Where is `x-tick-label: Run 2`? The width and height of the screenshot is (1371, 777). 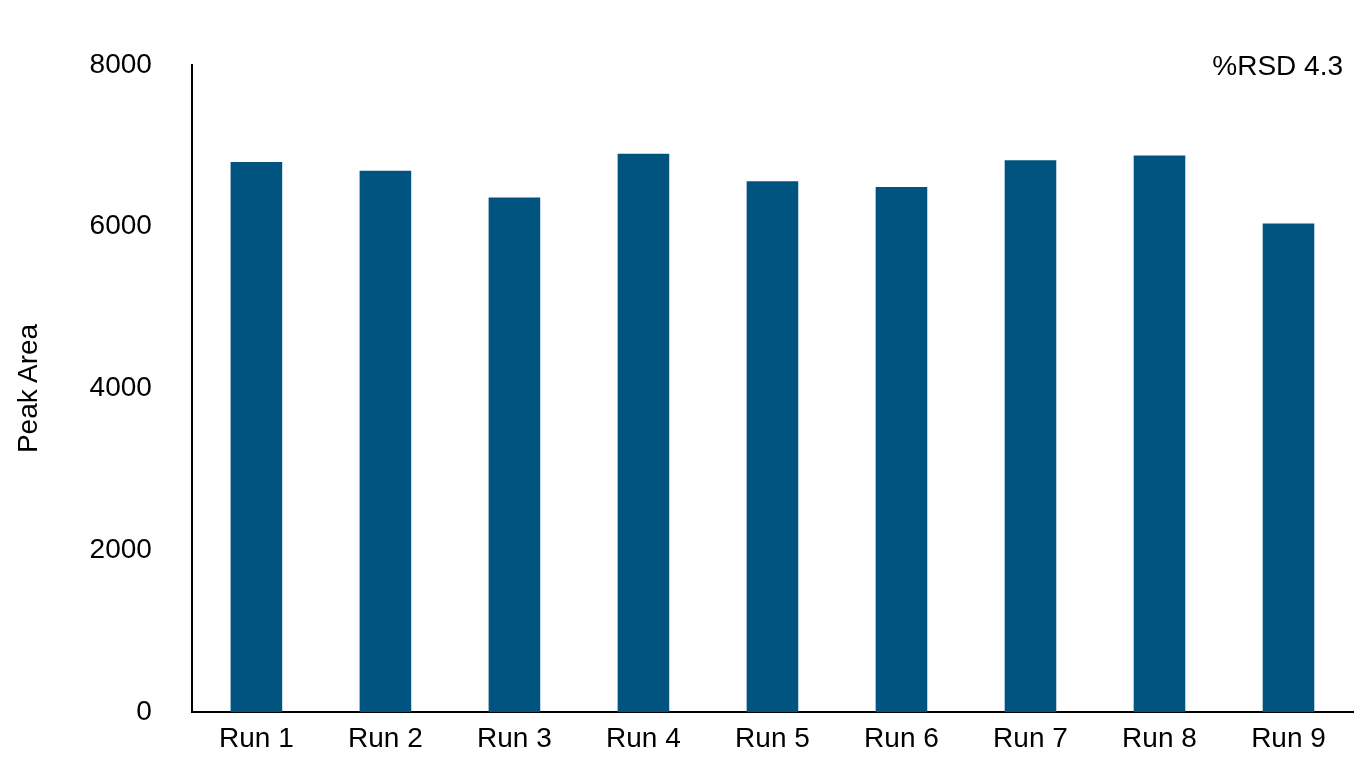 x-tick-label: Run 2 is located at coordinates (385, 737).